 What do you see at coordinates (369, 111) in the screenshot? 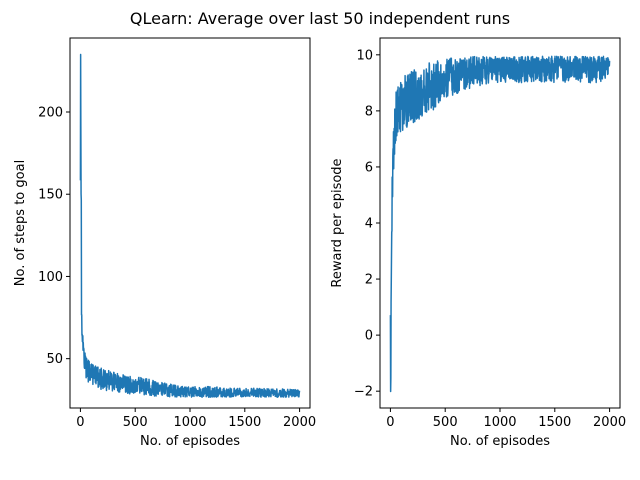
I see `reward-y-tick-label-5: 8` at bounding box center [369, 111].